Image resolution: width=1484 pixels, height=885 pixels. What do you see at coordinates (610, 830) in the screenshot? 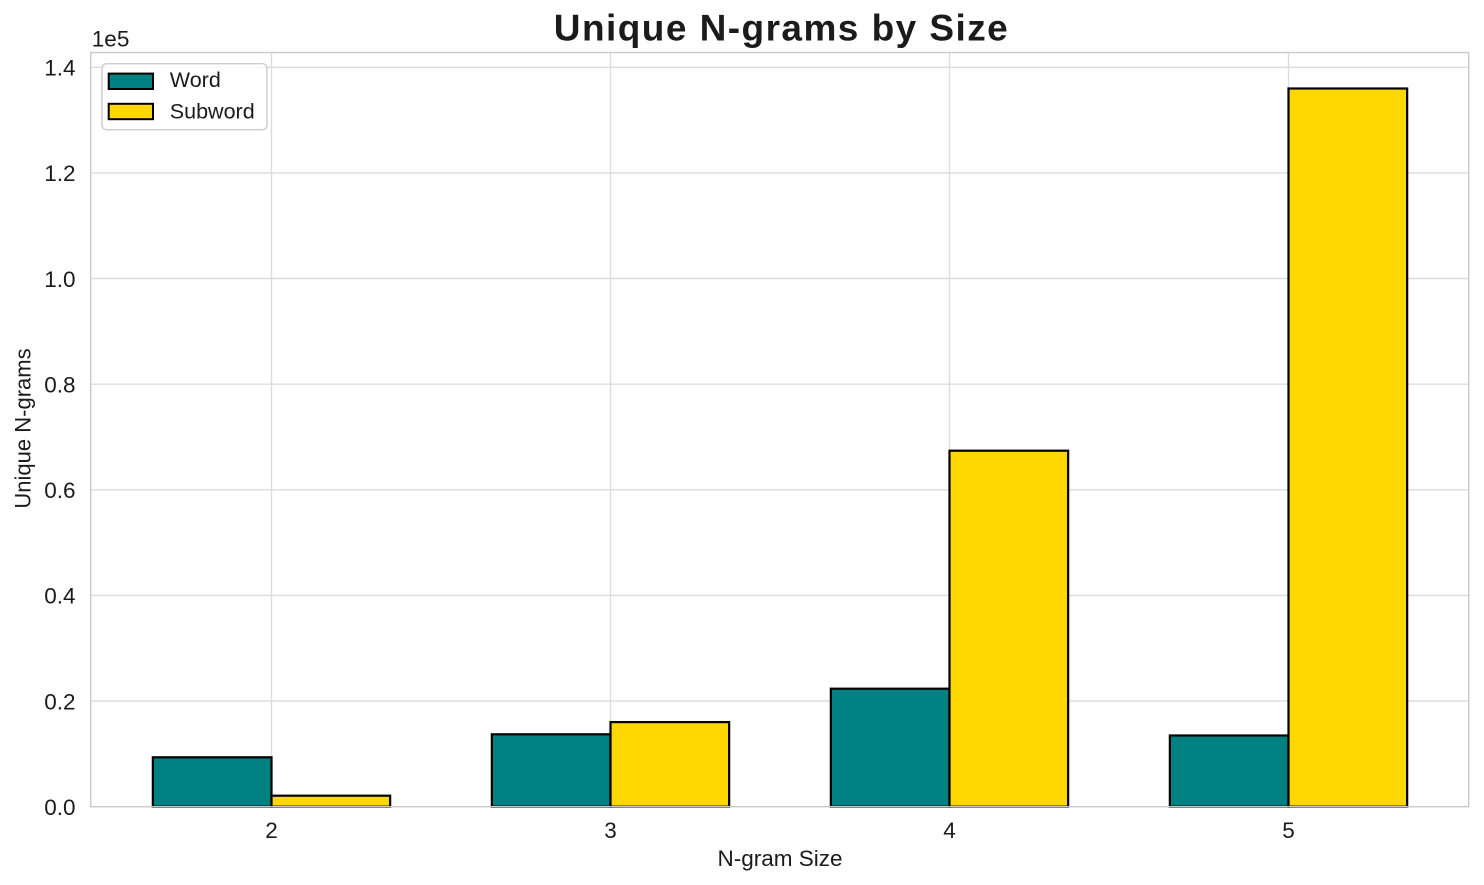
I see `svg-text: 3` at bounding box center [610, 830].